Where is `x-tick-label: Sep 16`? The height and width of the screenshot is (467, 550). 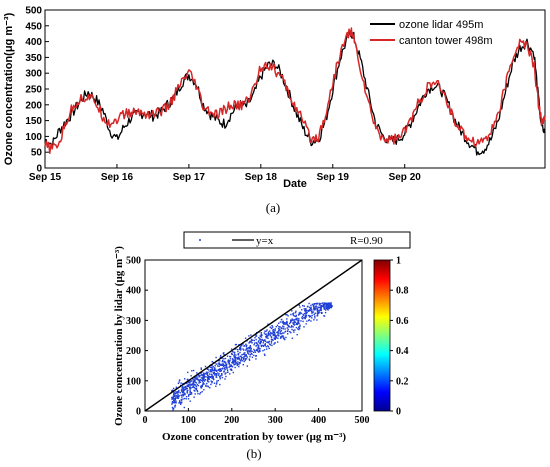
x-tick-label: Sep 16 is located at coordinates (117, 177).